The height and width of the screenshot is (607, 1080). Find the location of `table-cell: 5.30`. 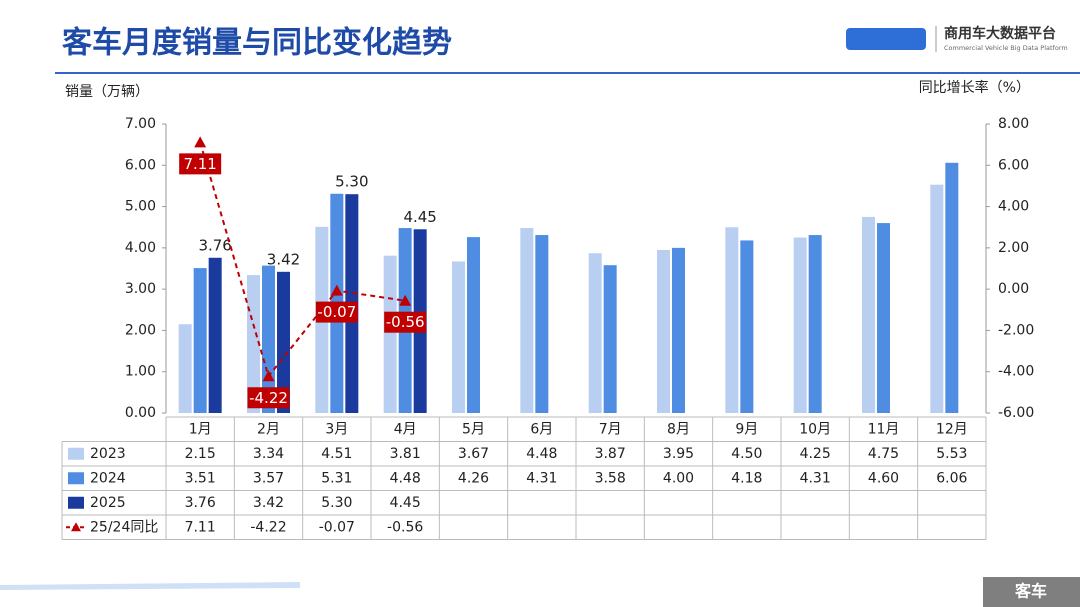

table-cell: 5.30 is located at coordinates (336, 503).